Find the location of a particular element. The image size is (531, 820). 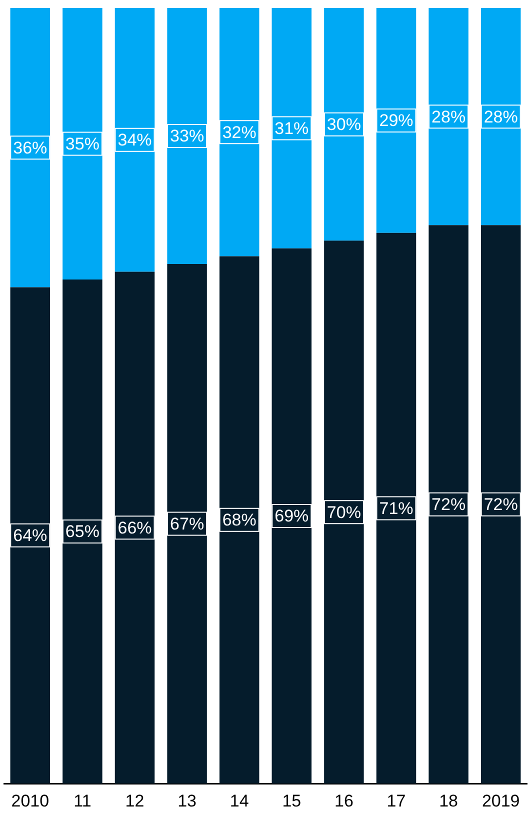

x-tick-label: 12 is located at coordinates (134, 800).